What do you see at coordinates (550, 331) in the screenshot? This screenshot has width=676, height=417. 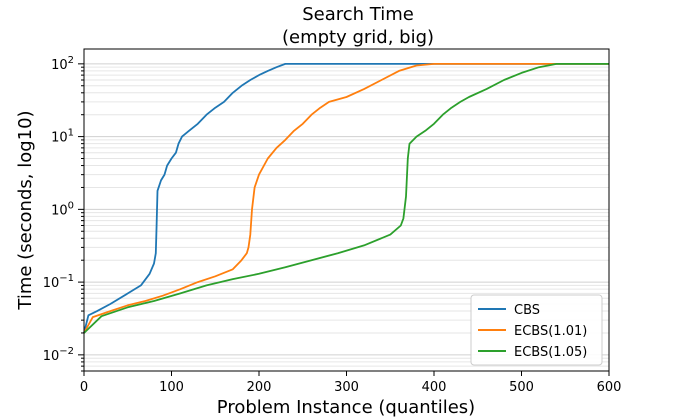 I see `legend-label-1: ECBS(1.01)` at bounding box center [550, 331].